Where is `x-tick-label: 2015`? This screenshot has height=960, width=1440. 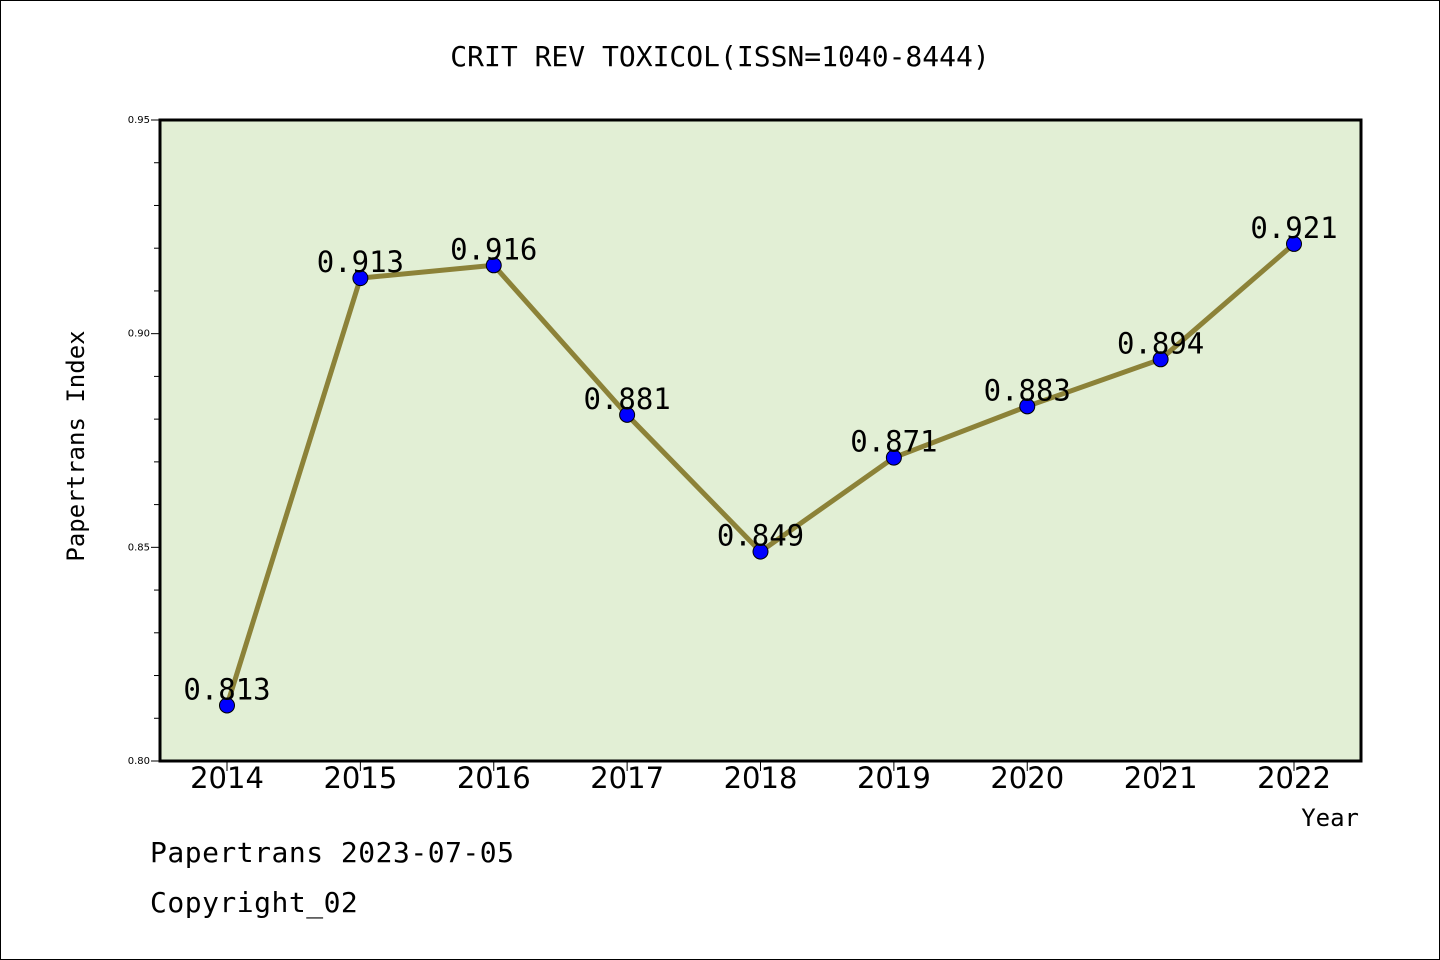 x-tick-label: 2015 is located at coordinates (360, 778).